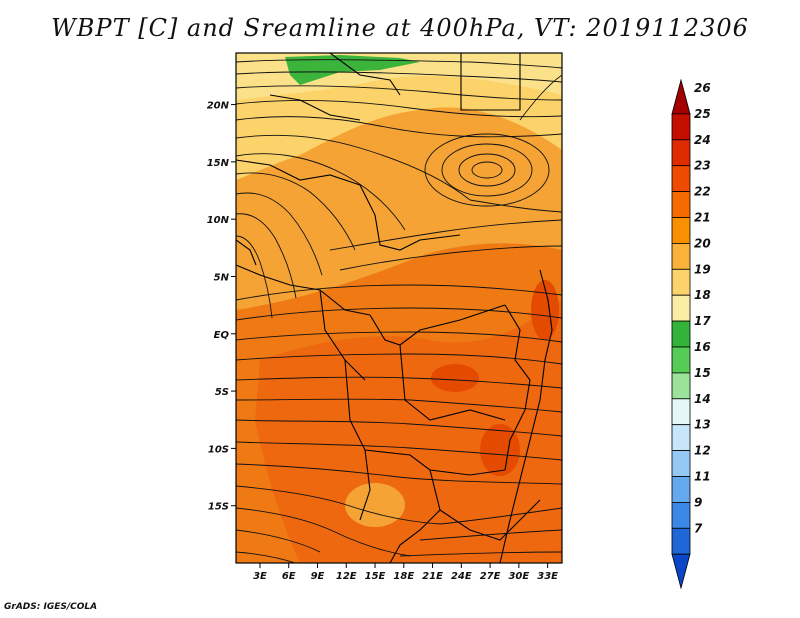 The width and height of the screenshot is (800, 618). I want to click on grads-credit: GrADS: IGES/COLA, so click(51, 607).